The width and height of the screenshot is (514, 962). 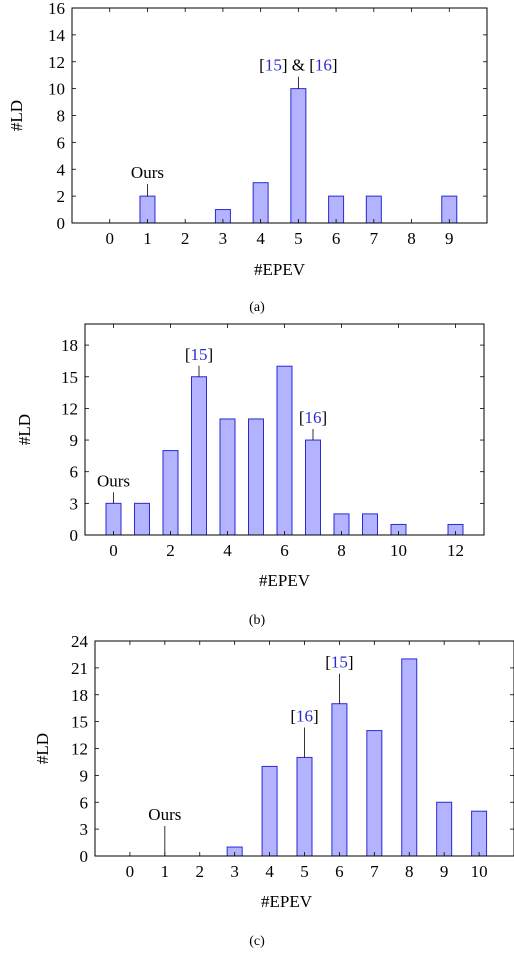 What do you see at coordinates (80, 641) in the screenshot?
I see `y-tick-label: 24` at bounding box center [80, 641].